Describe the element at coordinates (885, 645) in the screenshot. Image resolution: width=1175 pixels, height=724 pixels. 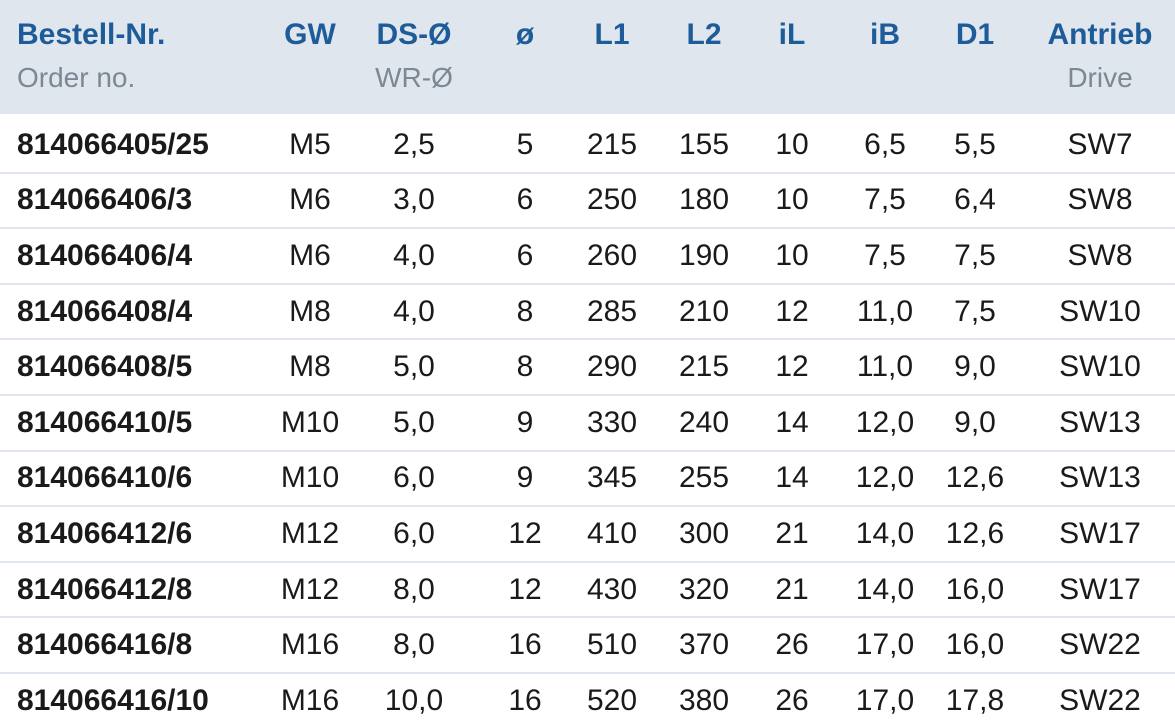
I see `table-cell: 17,0` at that location.